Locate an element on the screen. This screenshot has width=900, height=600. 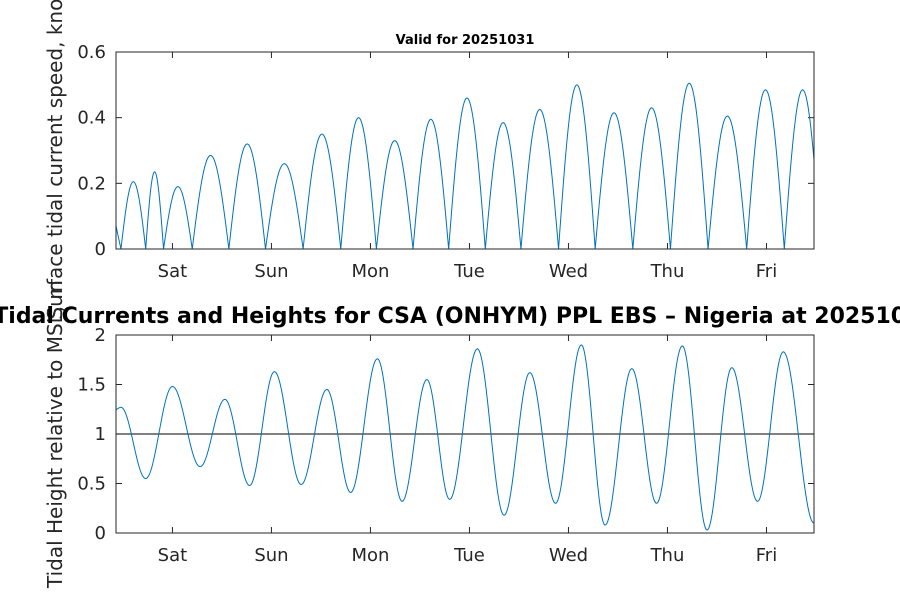
current-ytick-label: 0.4 is located at coordinates (91, 118).